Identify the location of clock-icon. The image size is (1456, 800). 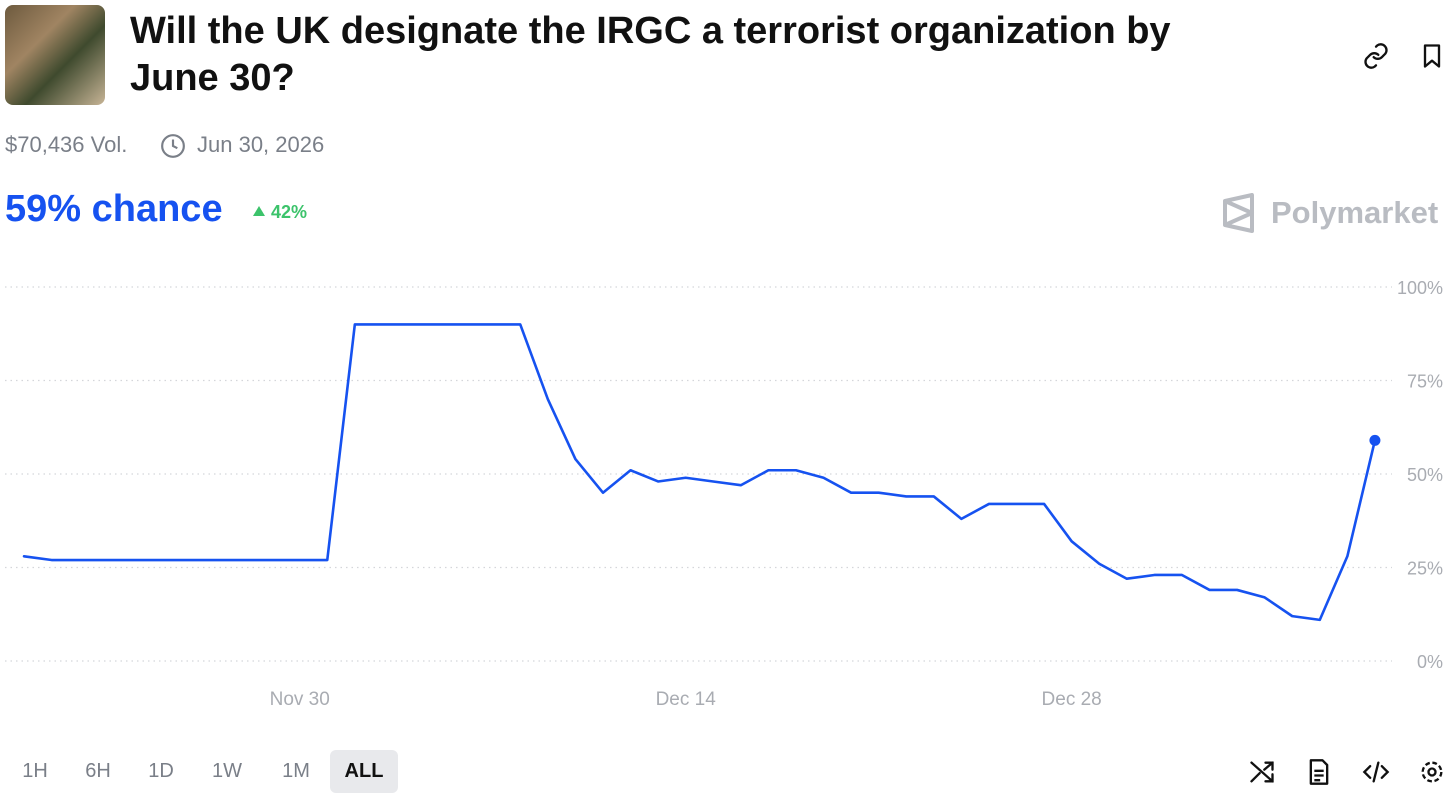
(173, 146).